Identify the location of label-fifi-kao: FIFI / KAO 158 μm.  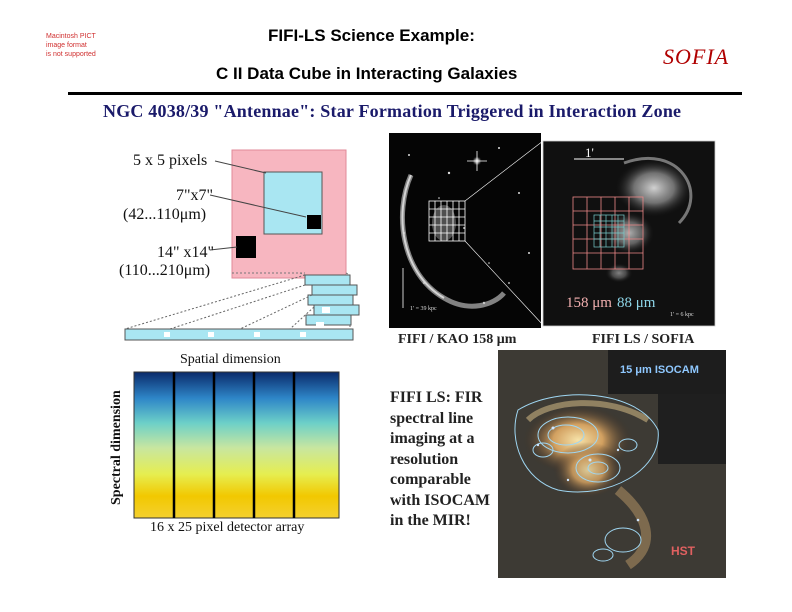
(457, 339).